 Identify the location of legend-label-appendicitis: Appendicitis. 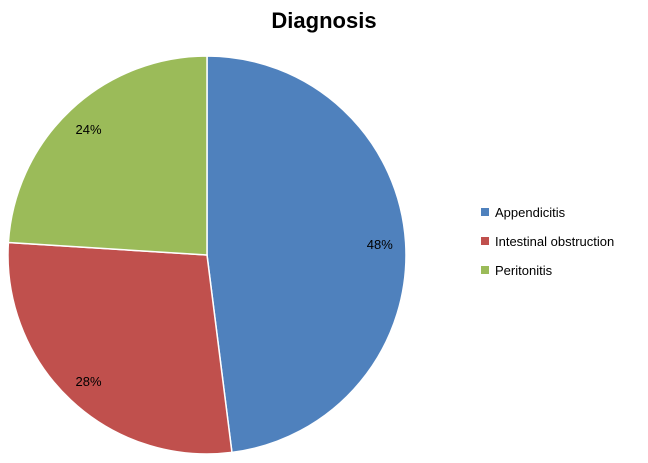
(530, 212).